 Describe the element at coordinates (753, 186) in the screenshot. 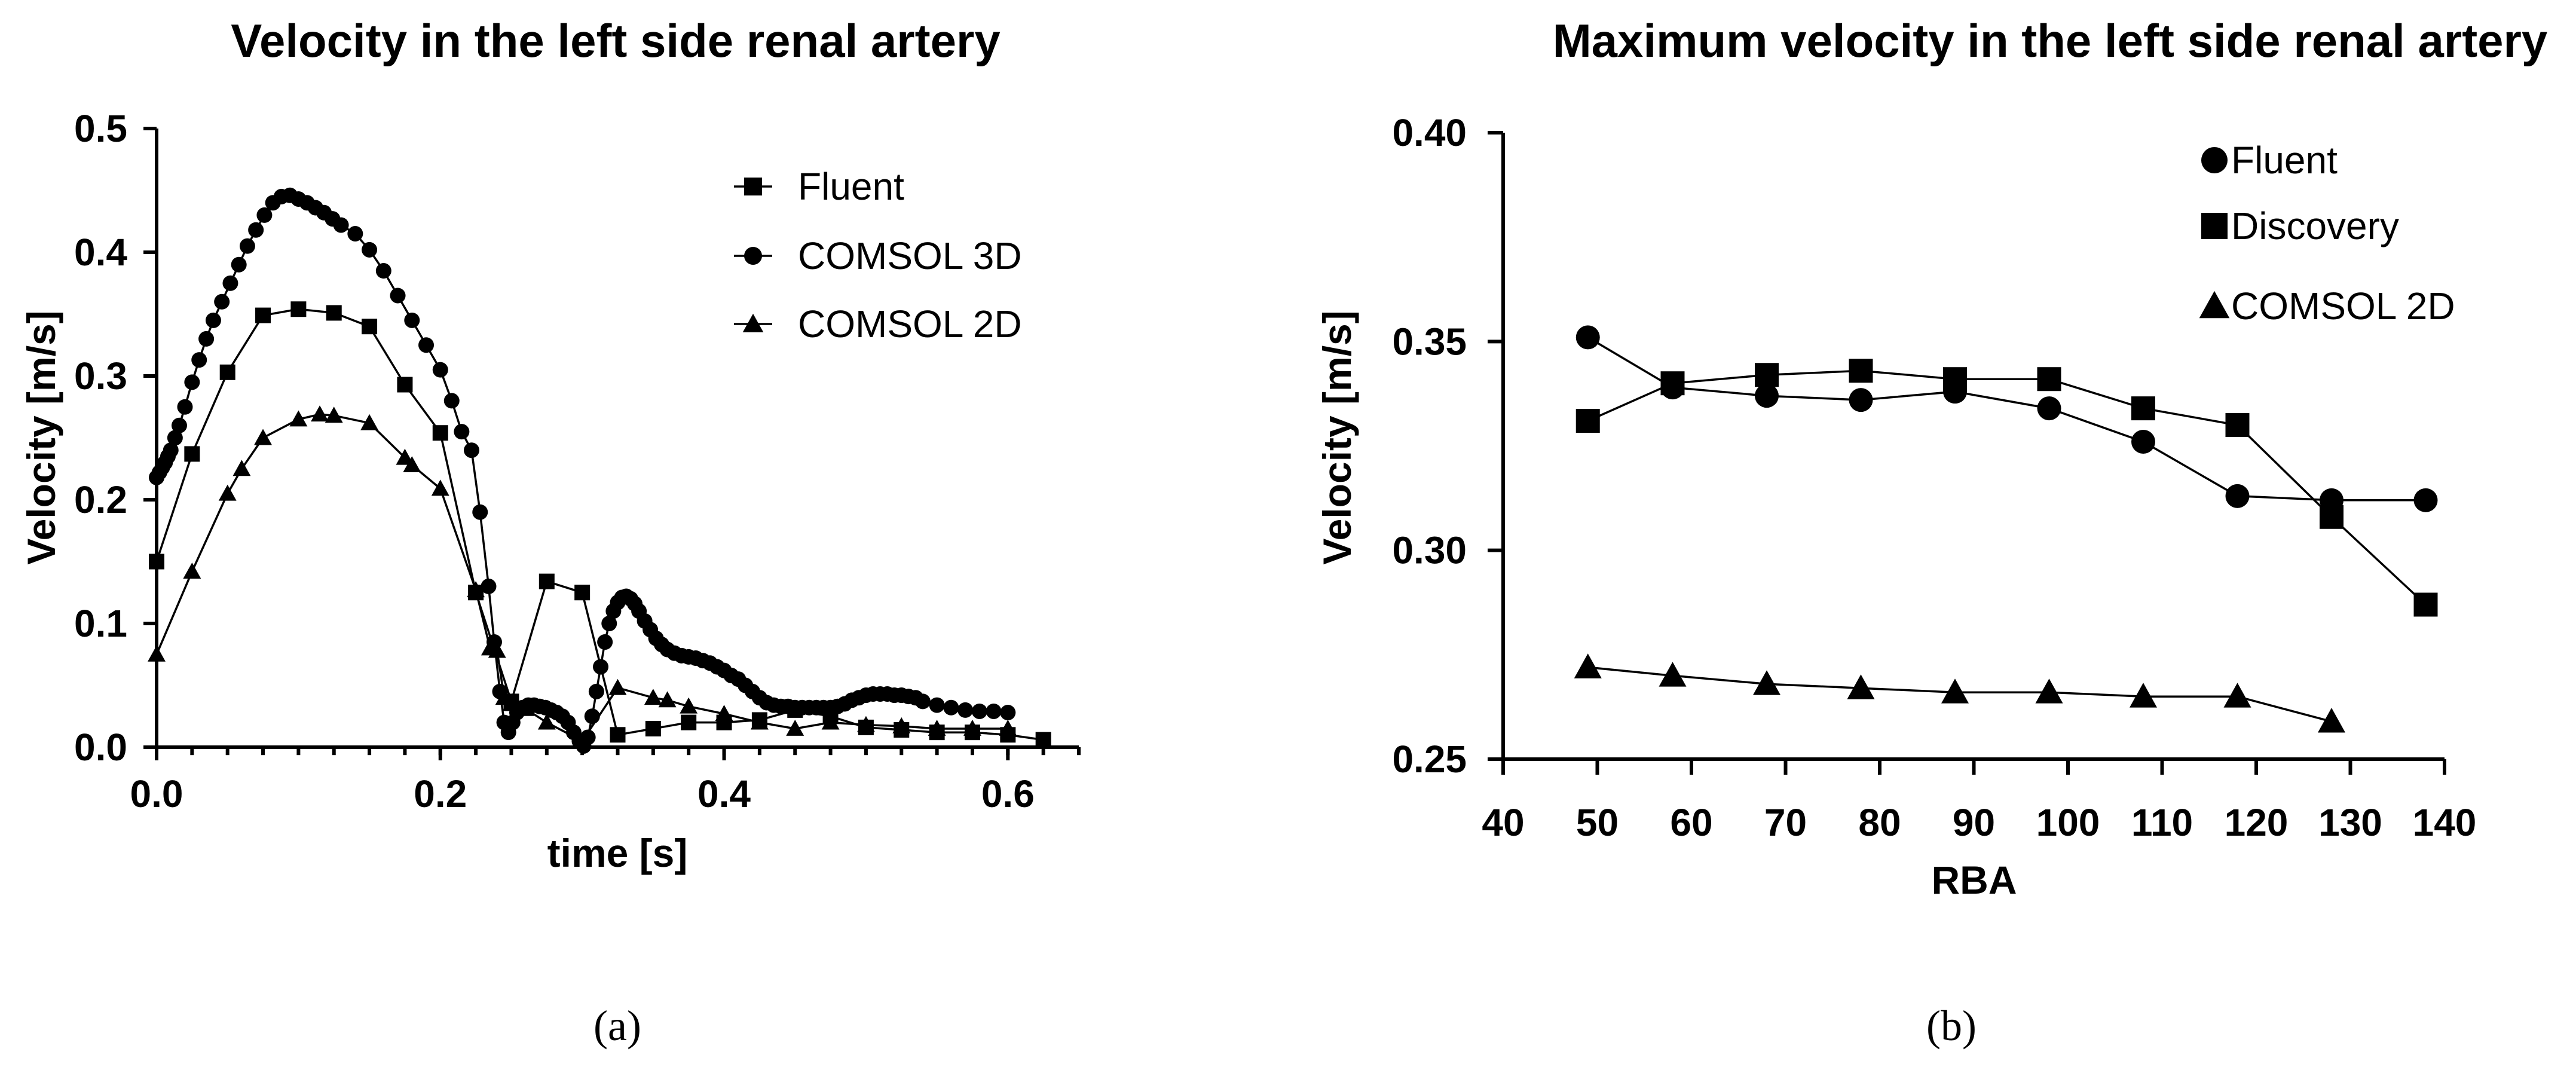

I see `legend-marker-square-icon` at that location.